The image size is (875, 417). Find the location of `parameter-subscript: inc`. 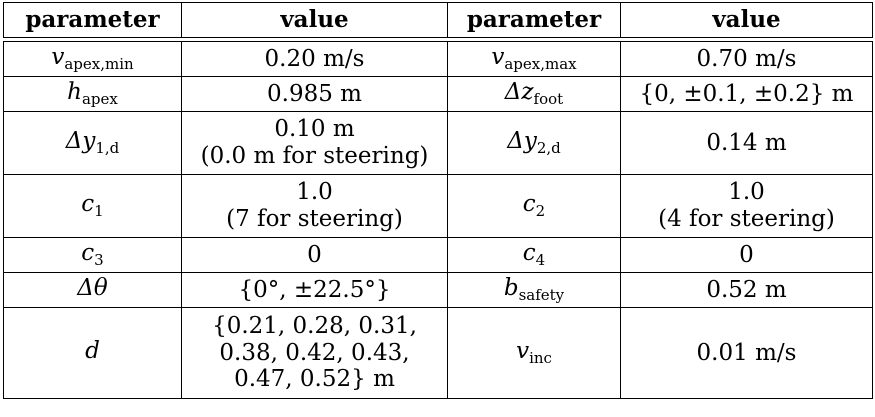

parameter-subscript: inc is located at coordinates (540, 358).